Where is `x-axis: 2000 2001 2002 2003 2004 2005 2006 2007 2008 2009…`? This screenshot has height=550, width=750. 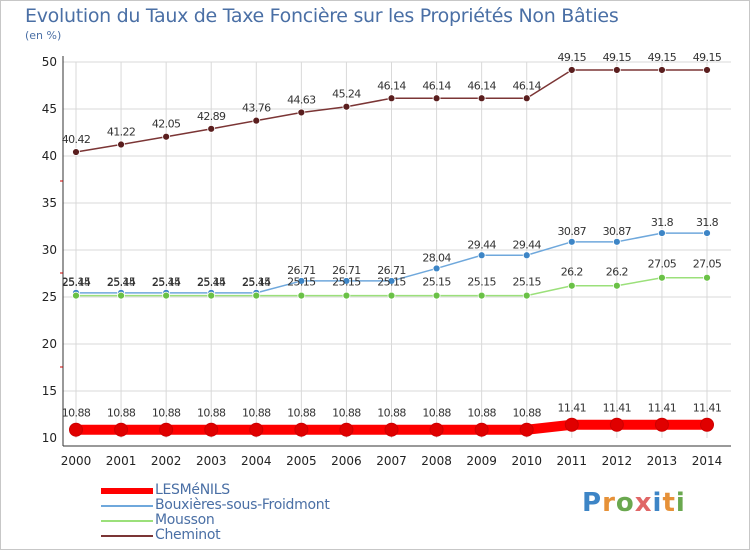 x-axis: 2000 2001 2002 2003 2004 2005 2006 2007 2008 2009… is located at coordinates (396, 456).